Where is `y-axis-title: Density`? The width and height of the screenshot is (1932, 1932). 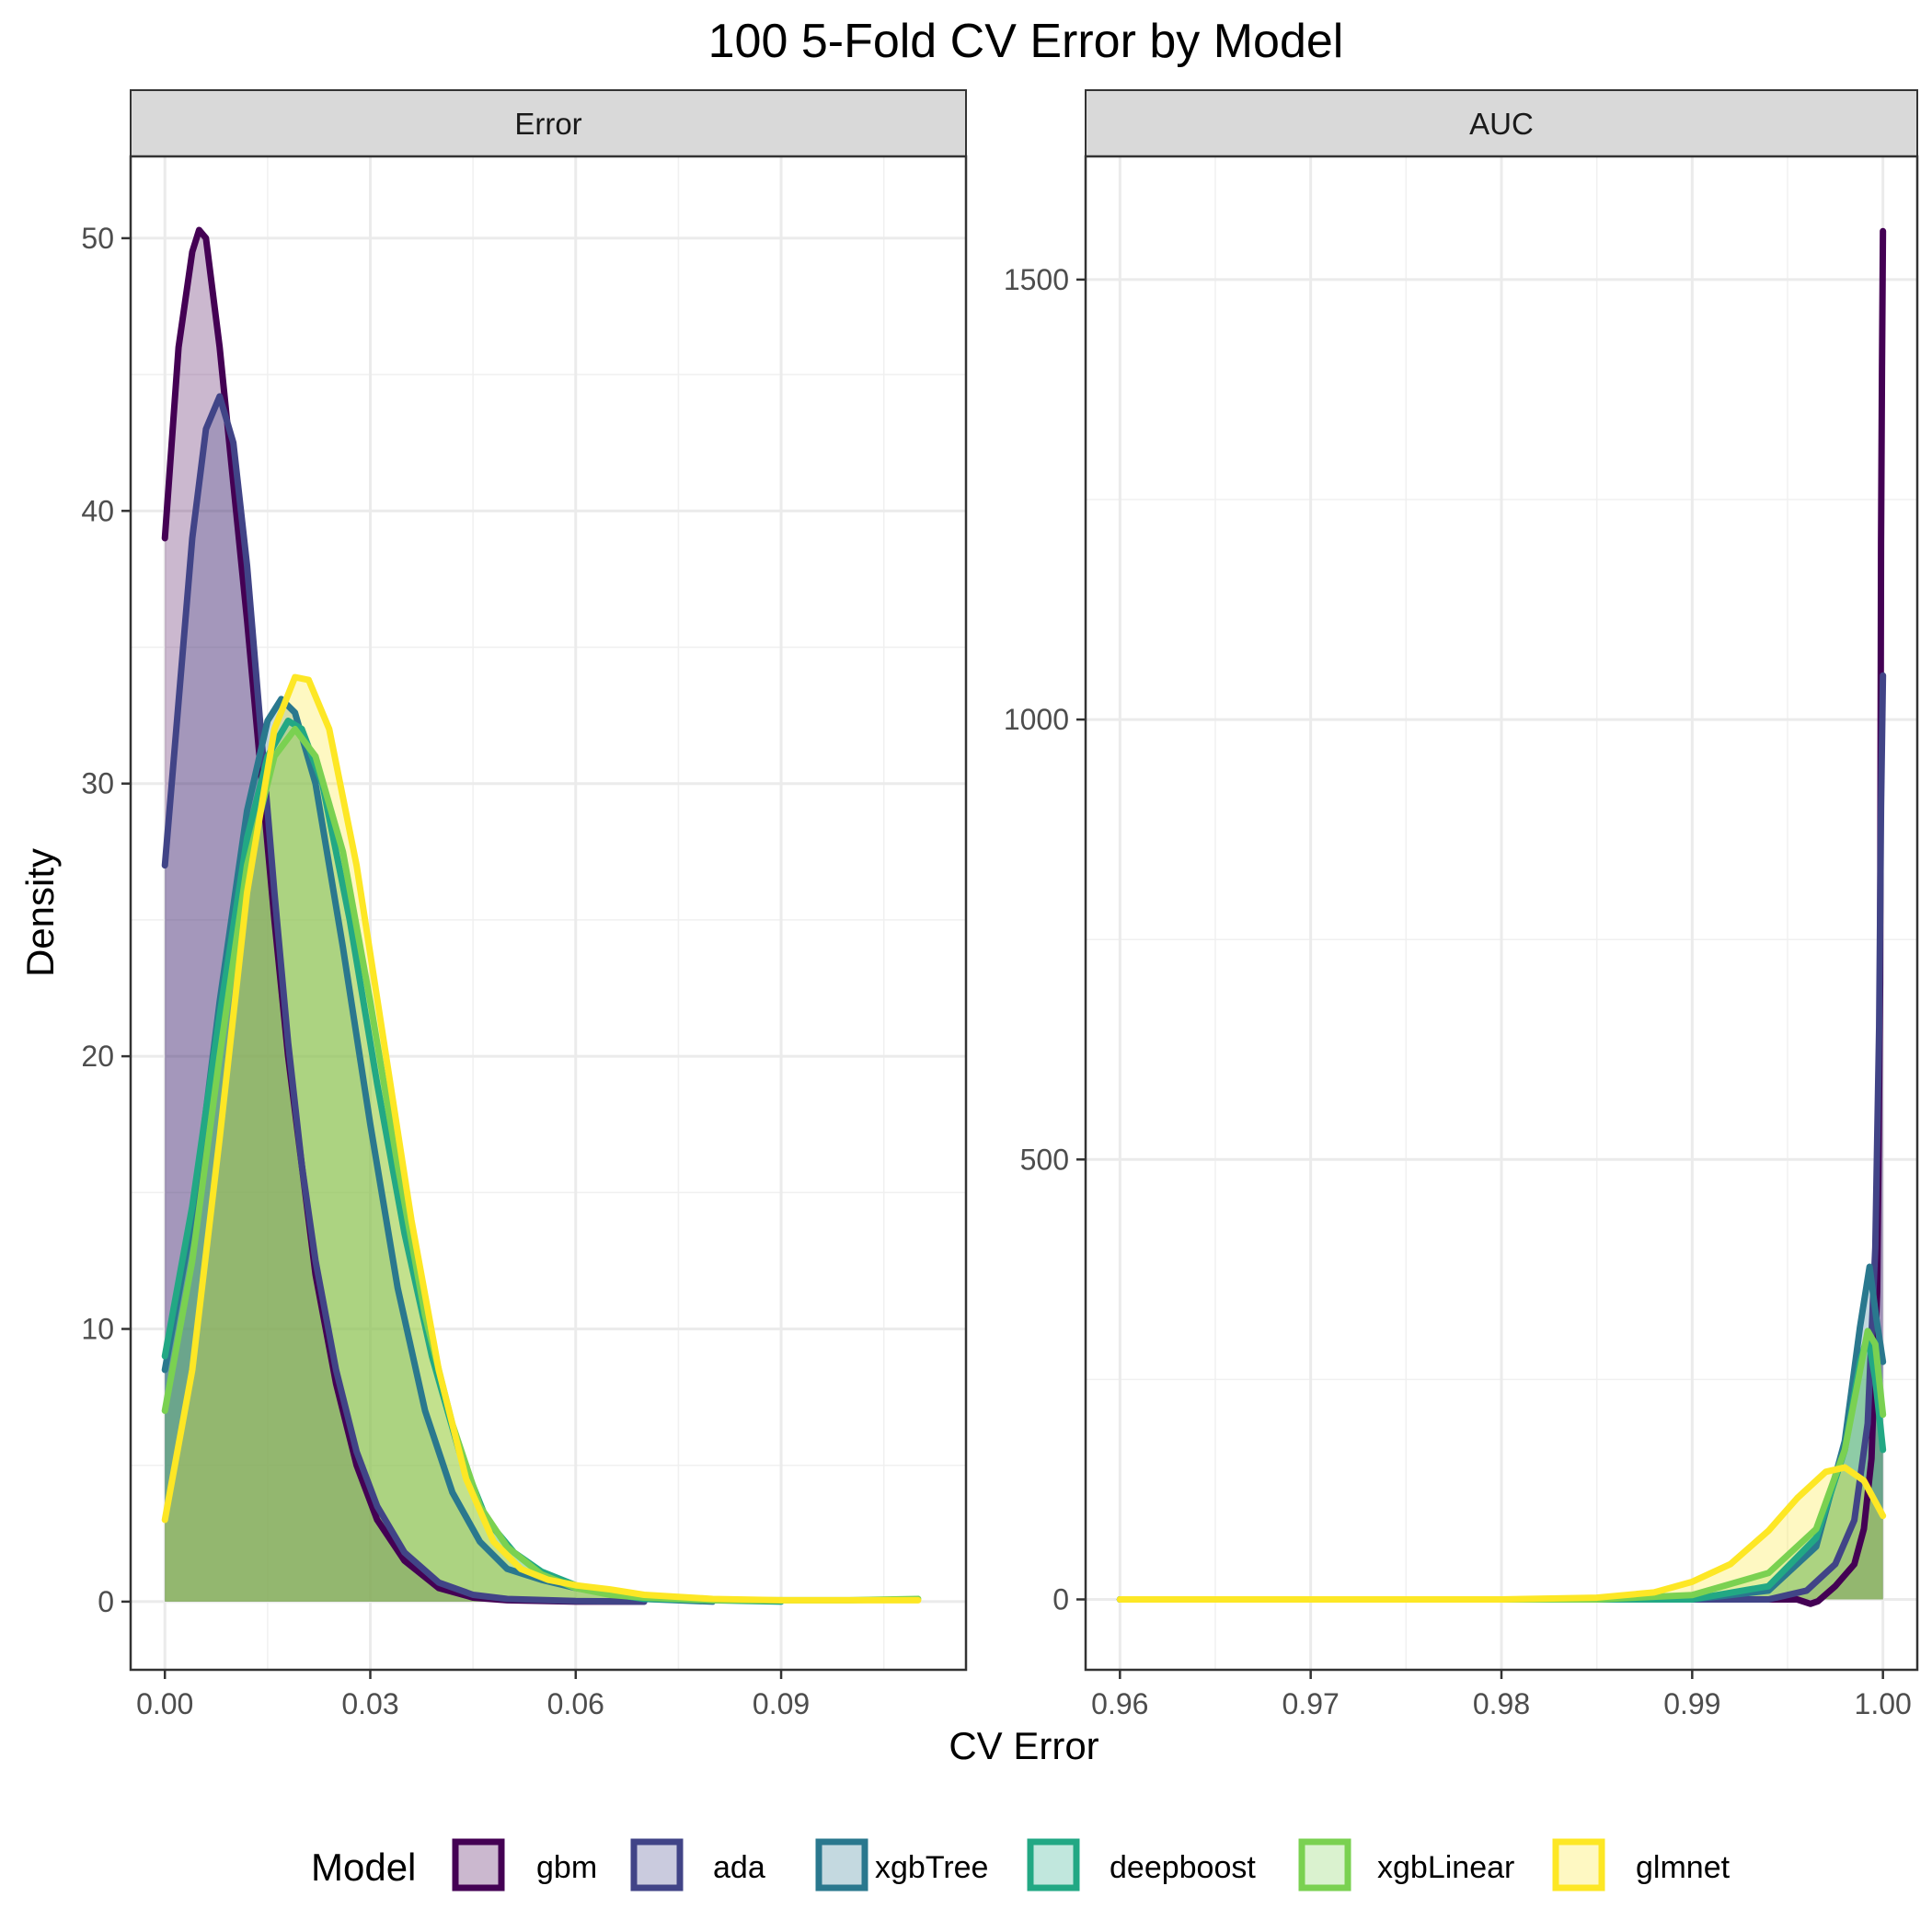
y-axis-title: Density is located at coordinates (40, 912).